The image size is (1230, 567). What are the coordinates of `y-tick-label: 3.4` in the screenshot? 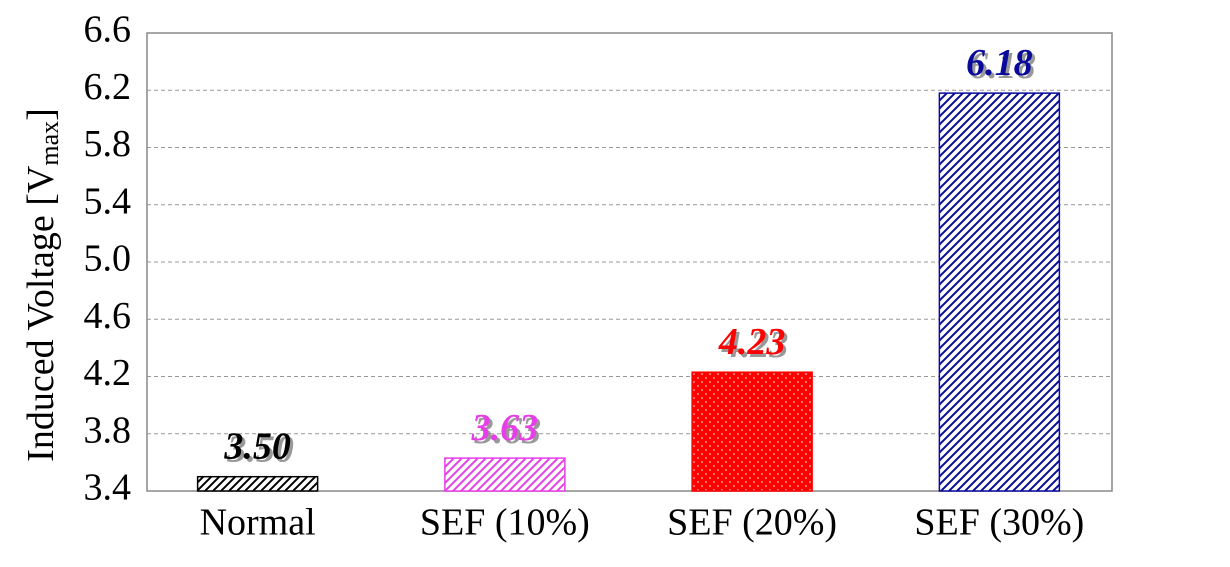 It's located at (108, 488).